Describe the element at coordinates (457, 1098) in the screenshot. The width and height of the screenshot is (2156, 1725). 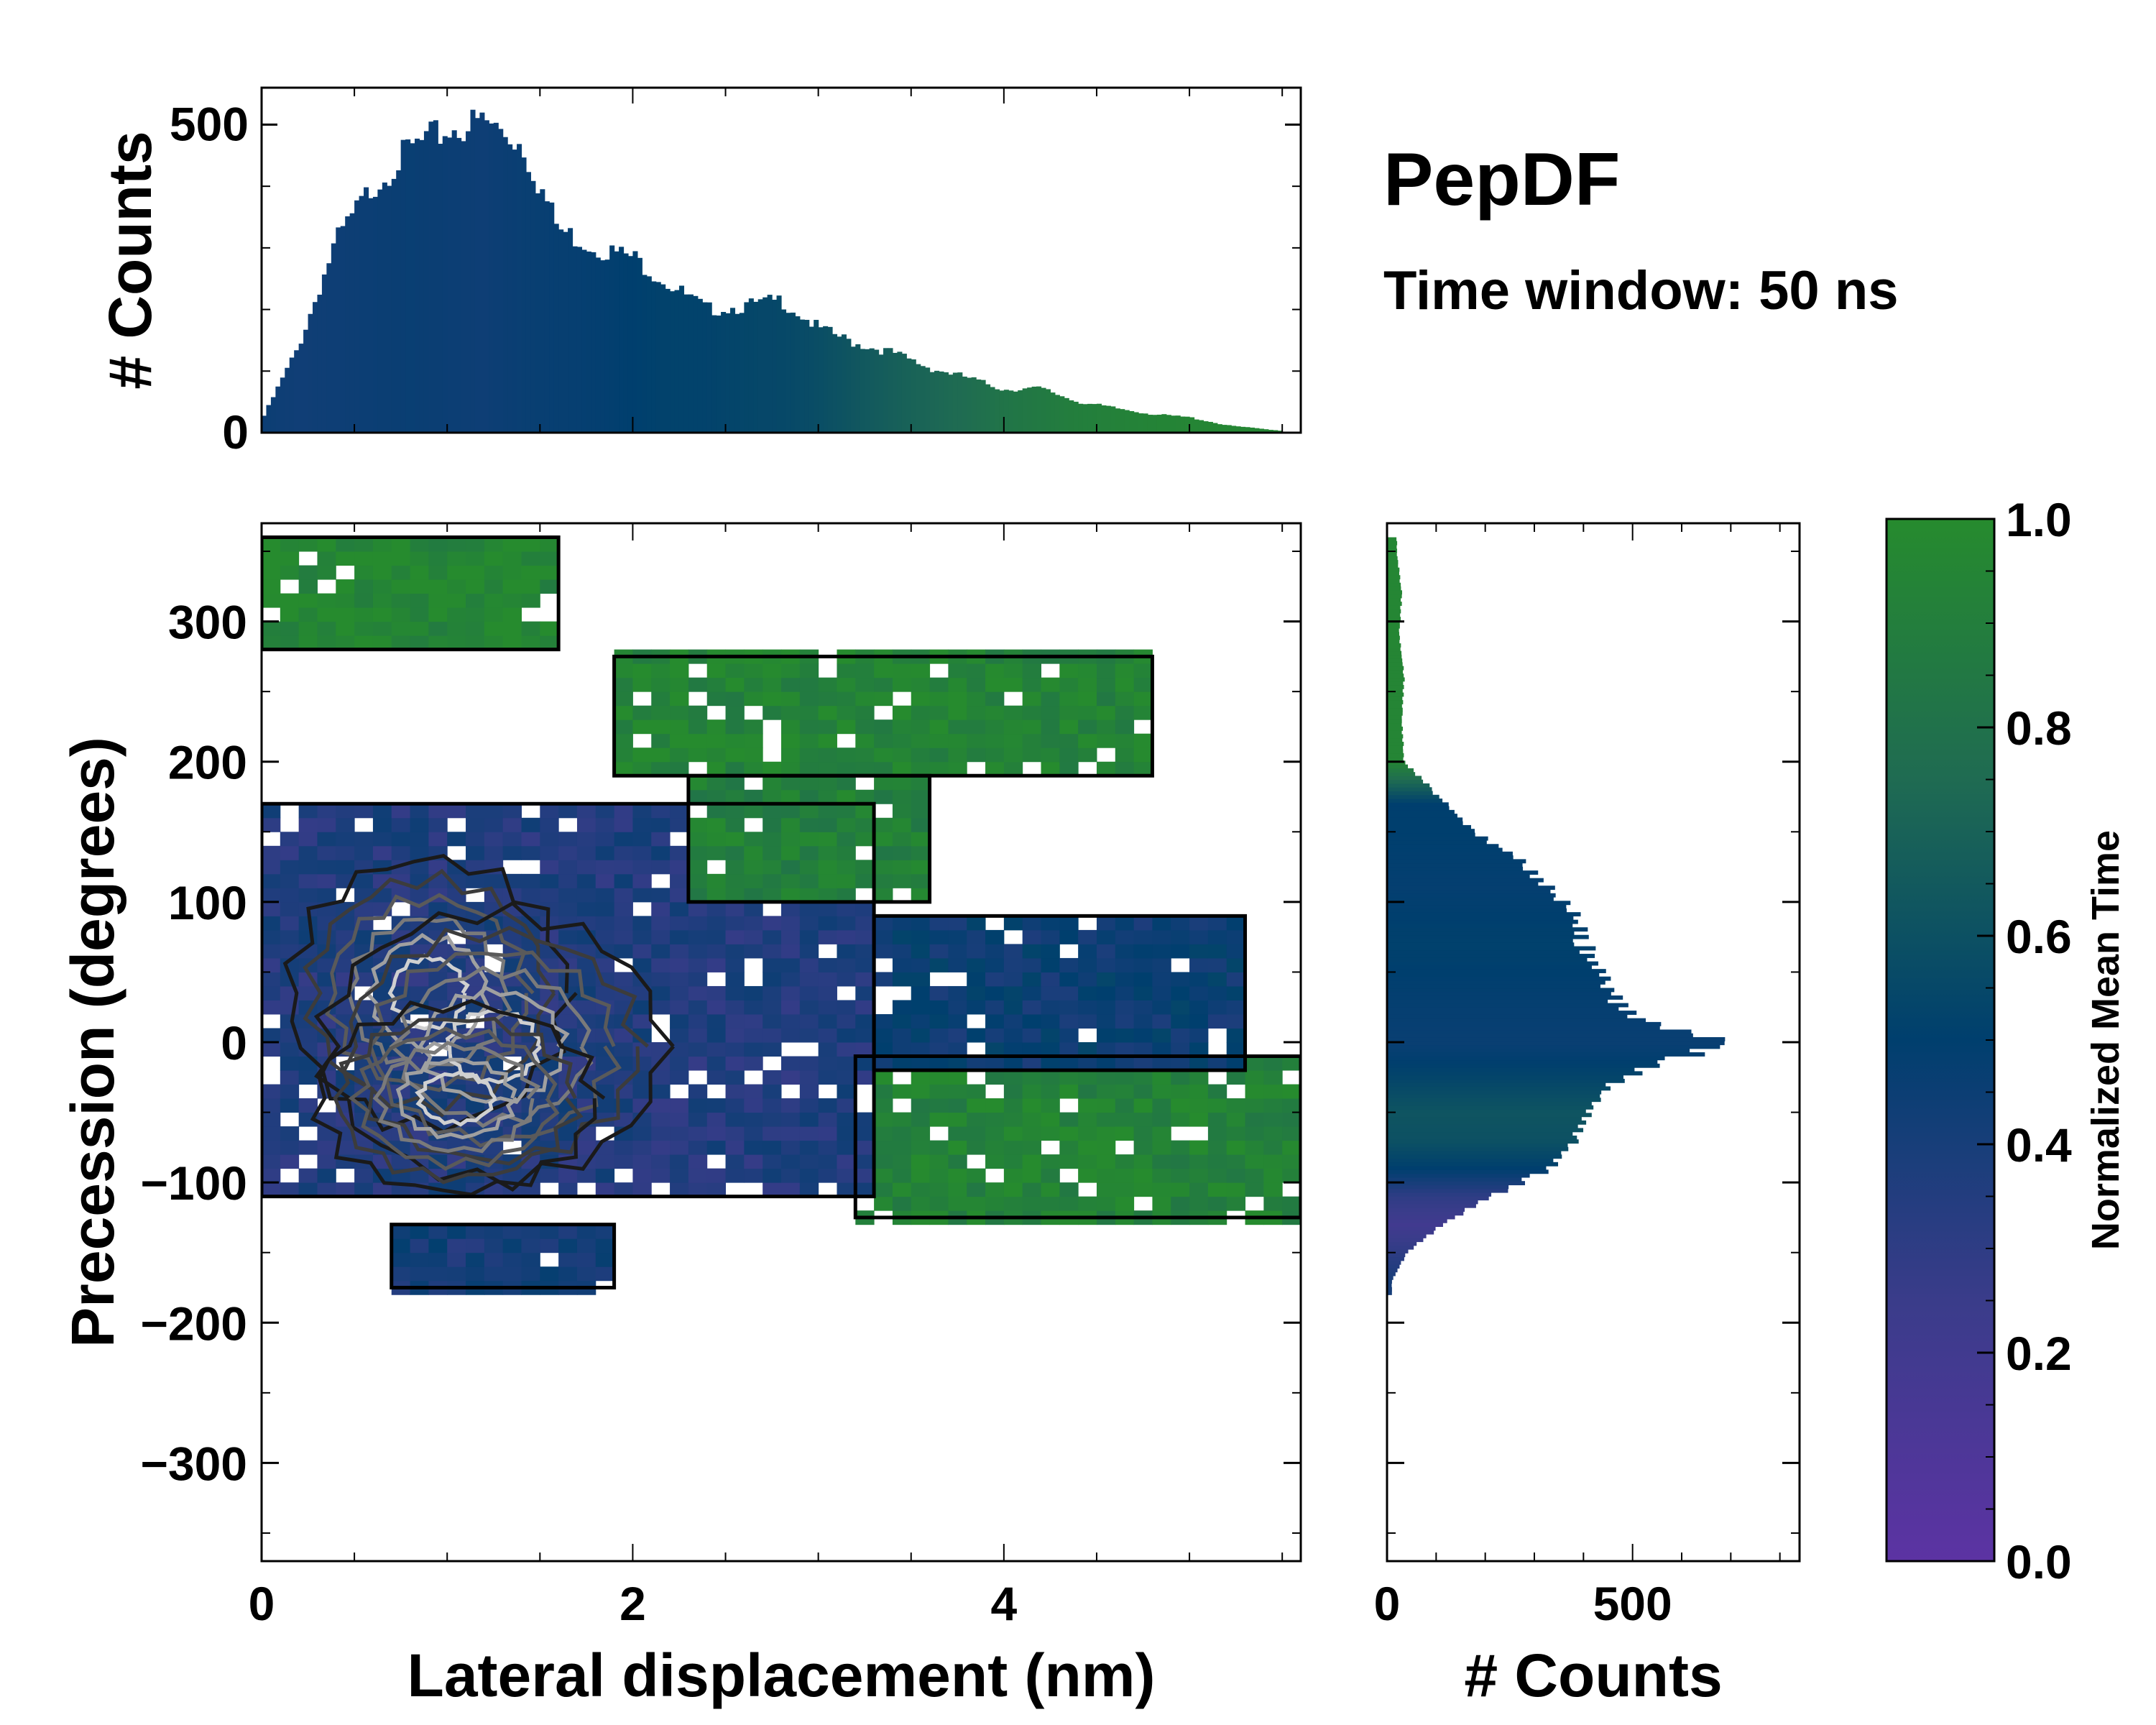
I see `density-contour` at that location.